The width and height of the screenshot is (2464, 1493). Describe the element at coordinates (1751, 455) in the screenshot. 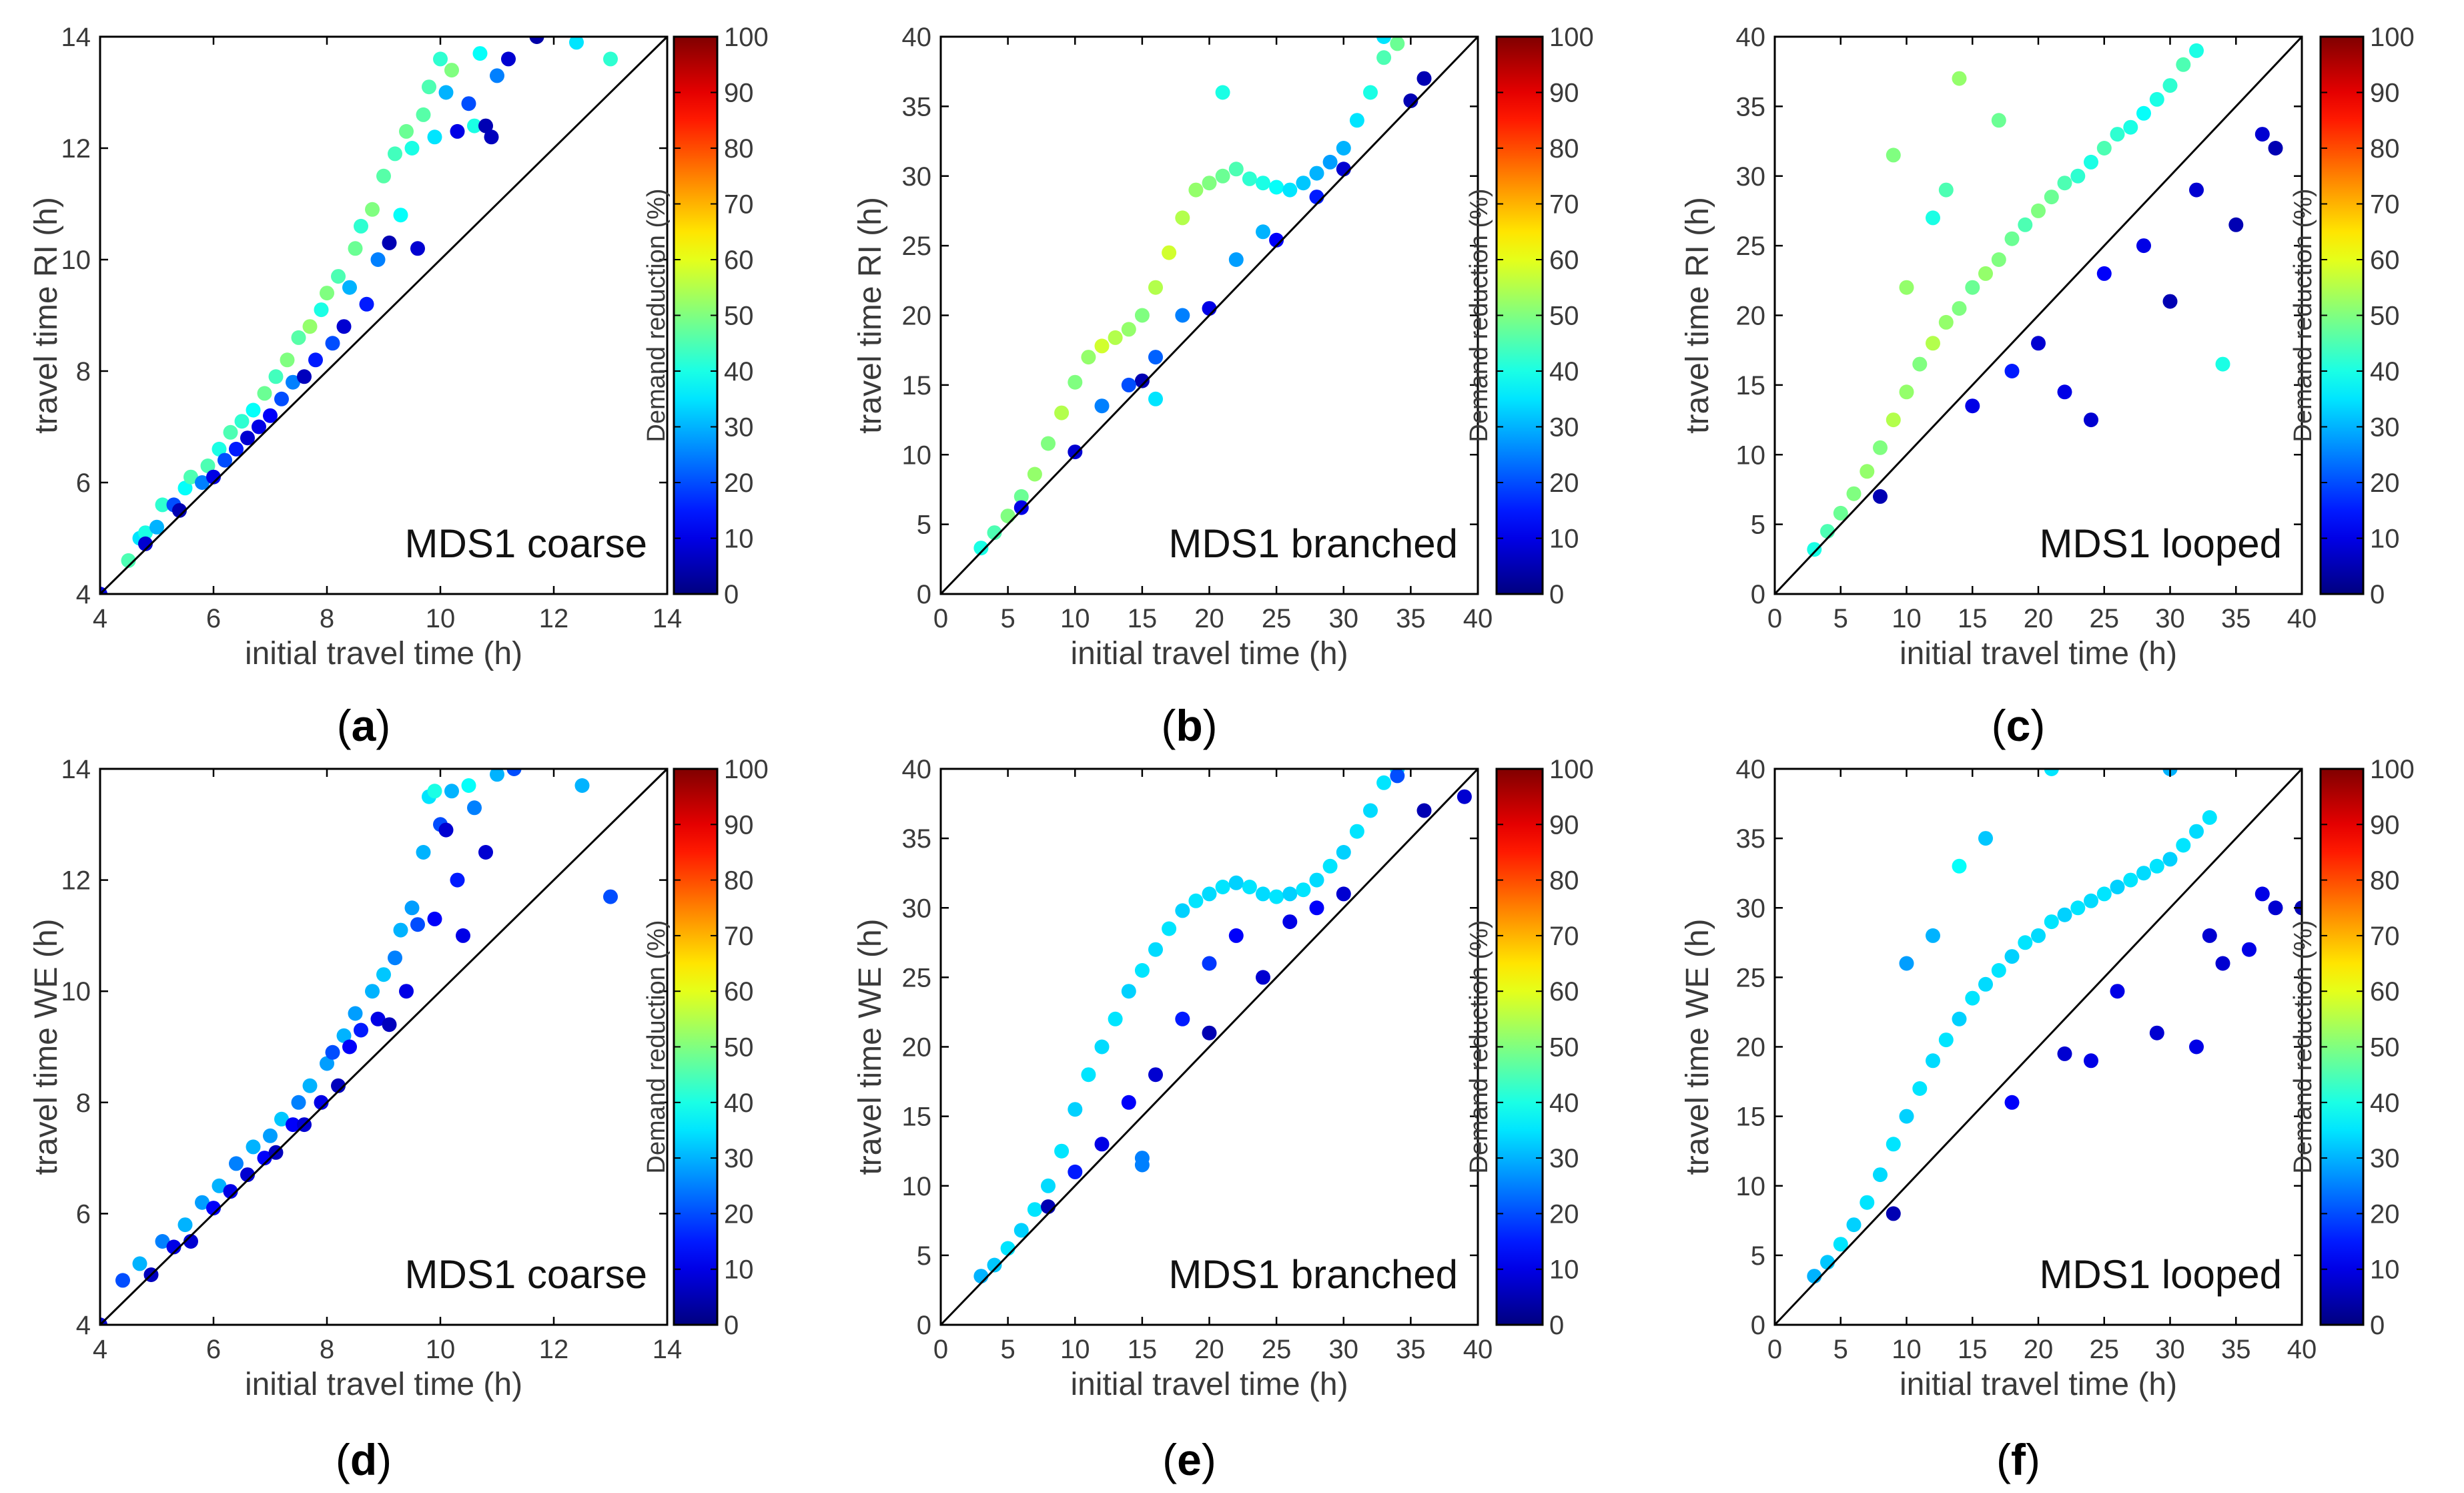

I see `y-tick-label: 10` at that location.